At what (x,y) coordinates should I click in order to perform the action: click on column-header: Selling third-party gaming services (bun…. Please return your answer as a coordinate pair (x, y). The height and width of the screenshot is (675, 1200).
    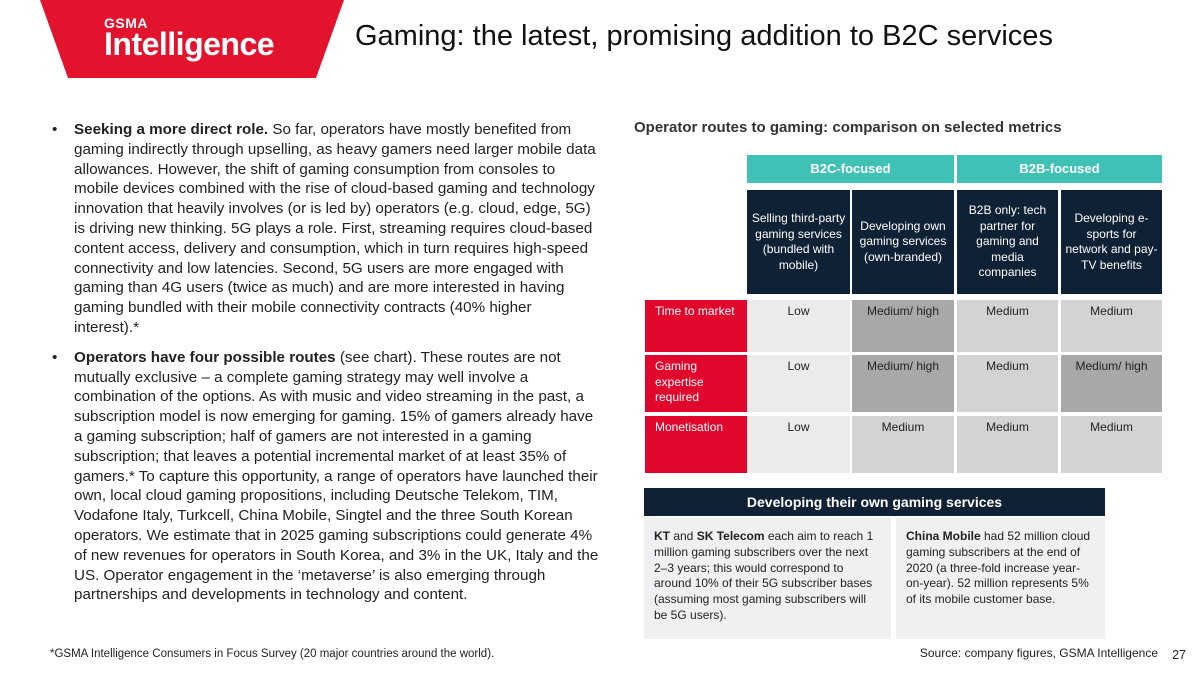
    Looking at the image, I should click on (798, 242).